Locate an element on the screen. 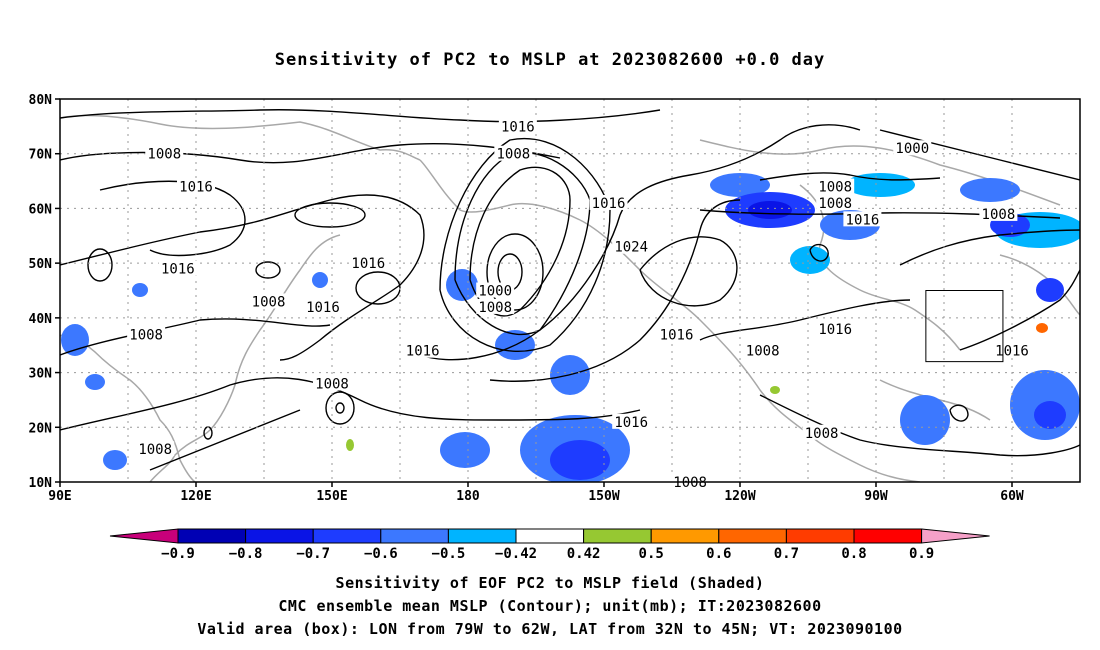 The image size is (1100, 650). colorbar-label: 0.6 is located at coordinates (718, 554).